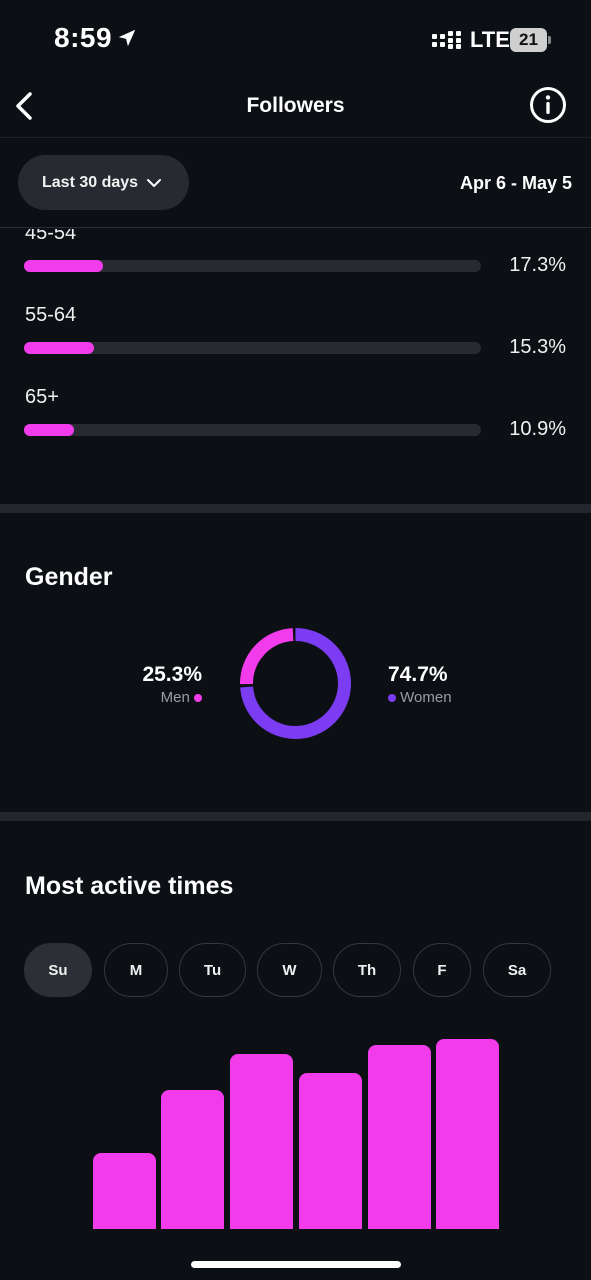  What do you see at coordinates (517, 970) in the screenshot?
I see `day-tab-sa: Sa` at bounding box center [517, 970].